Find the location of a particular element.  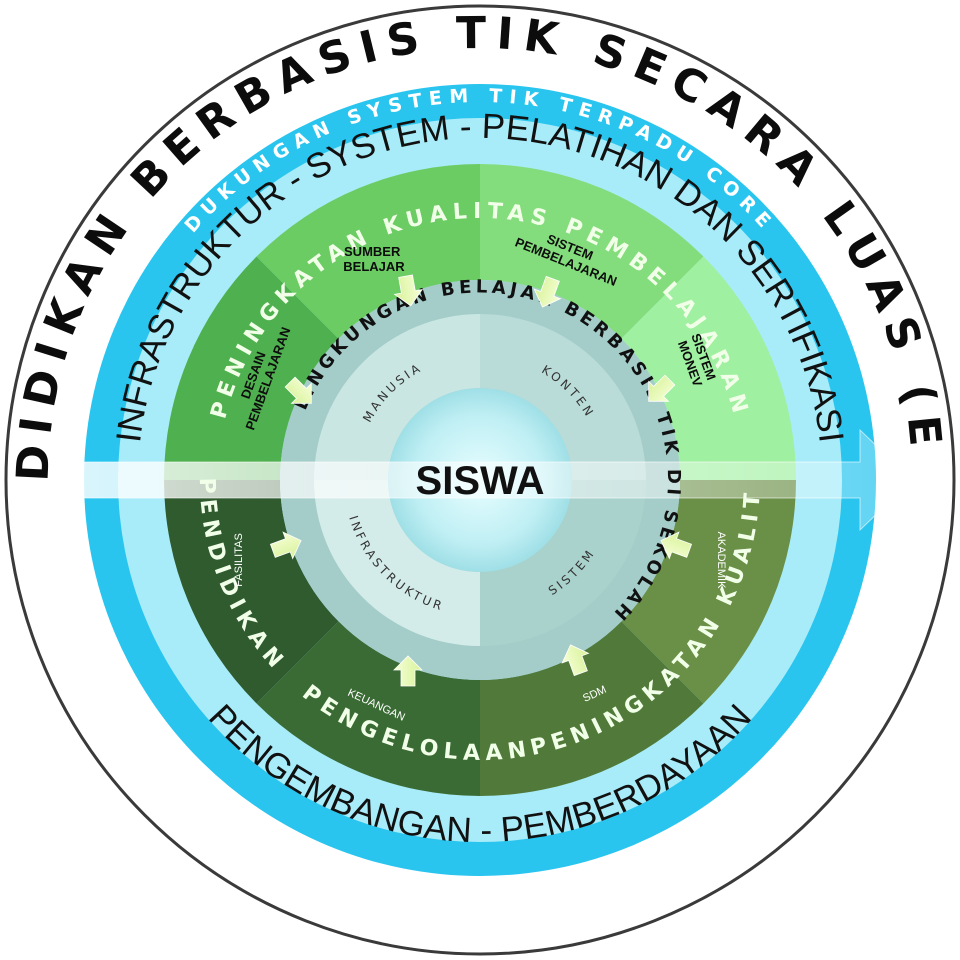

horizontal-arrow is located at coordinates (481, 480).